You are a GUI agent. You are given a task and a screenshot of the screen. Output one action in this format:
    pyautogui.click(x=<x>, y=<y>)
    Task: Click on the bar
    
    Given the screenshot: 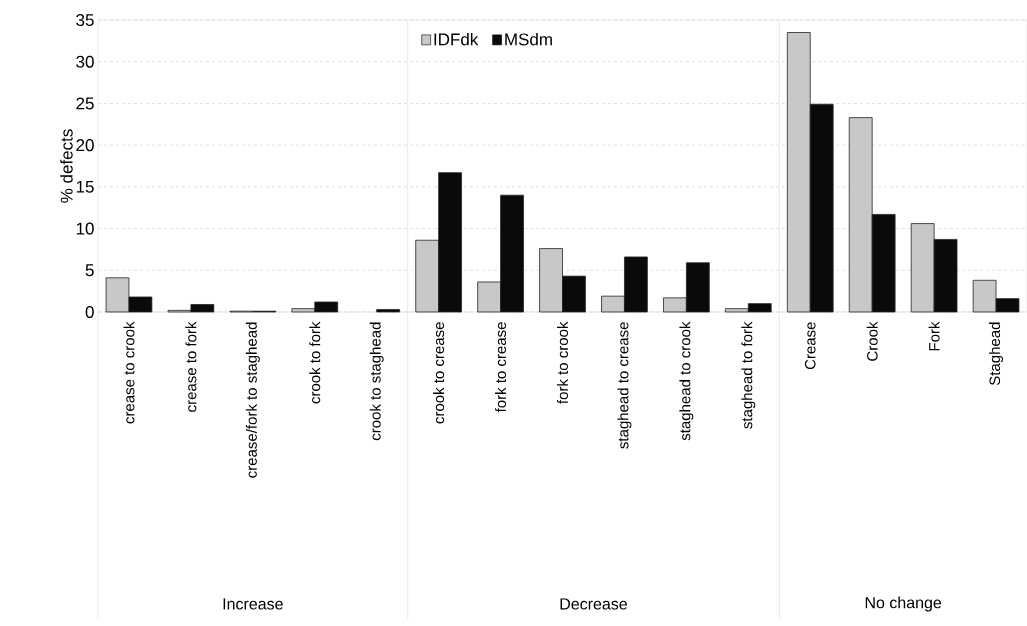 What is the action you would take?
    pyautogui.click(x=388, y=311)
    